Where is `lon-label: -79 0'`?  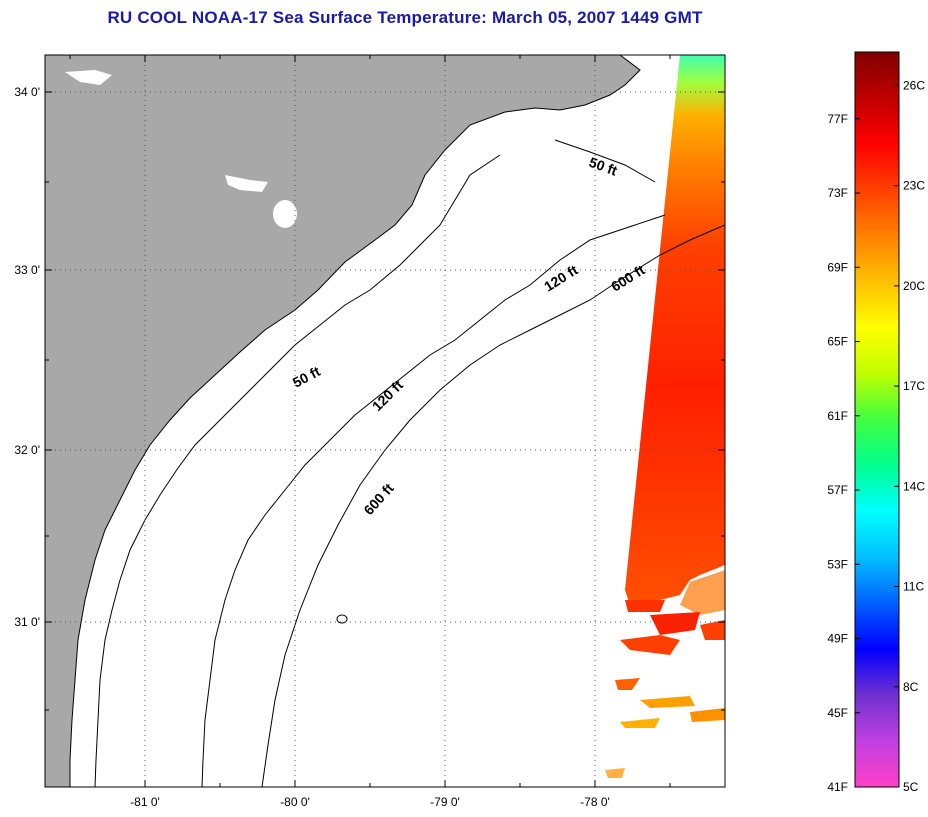
lon-label: -79 0' is located at coordinates (445, 802).